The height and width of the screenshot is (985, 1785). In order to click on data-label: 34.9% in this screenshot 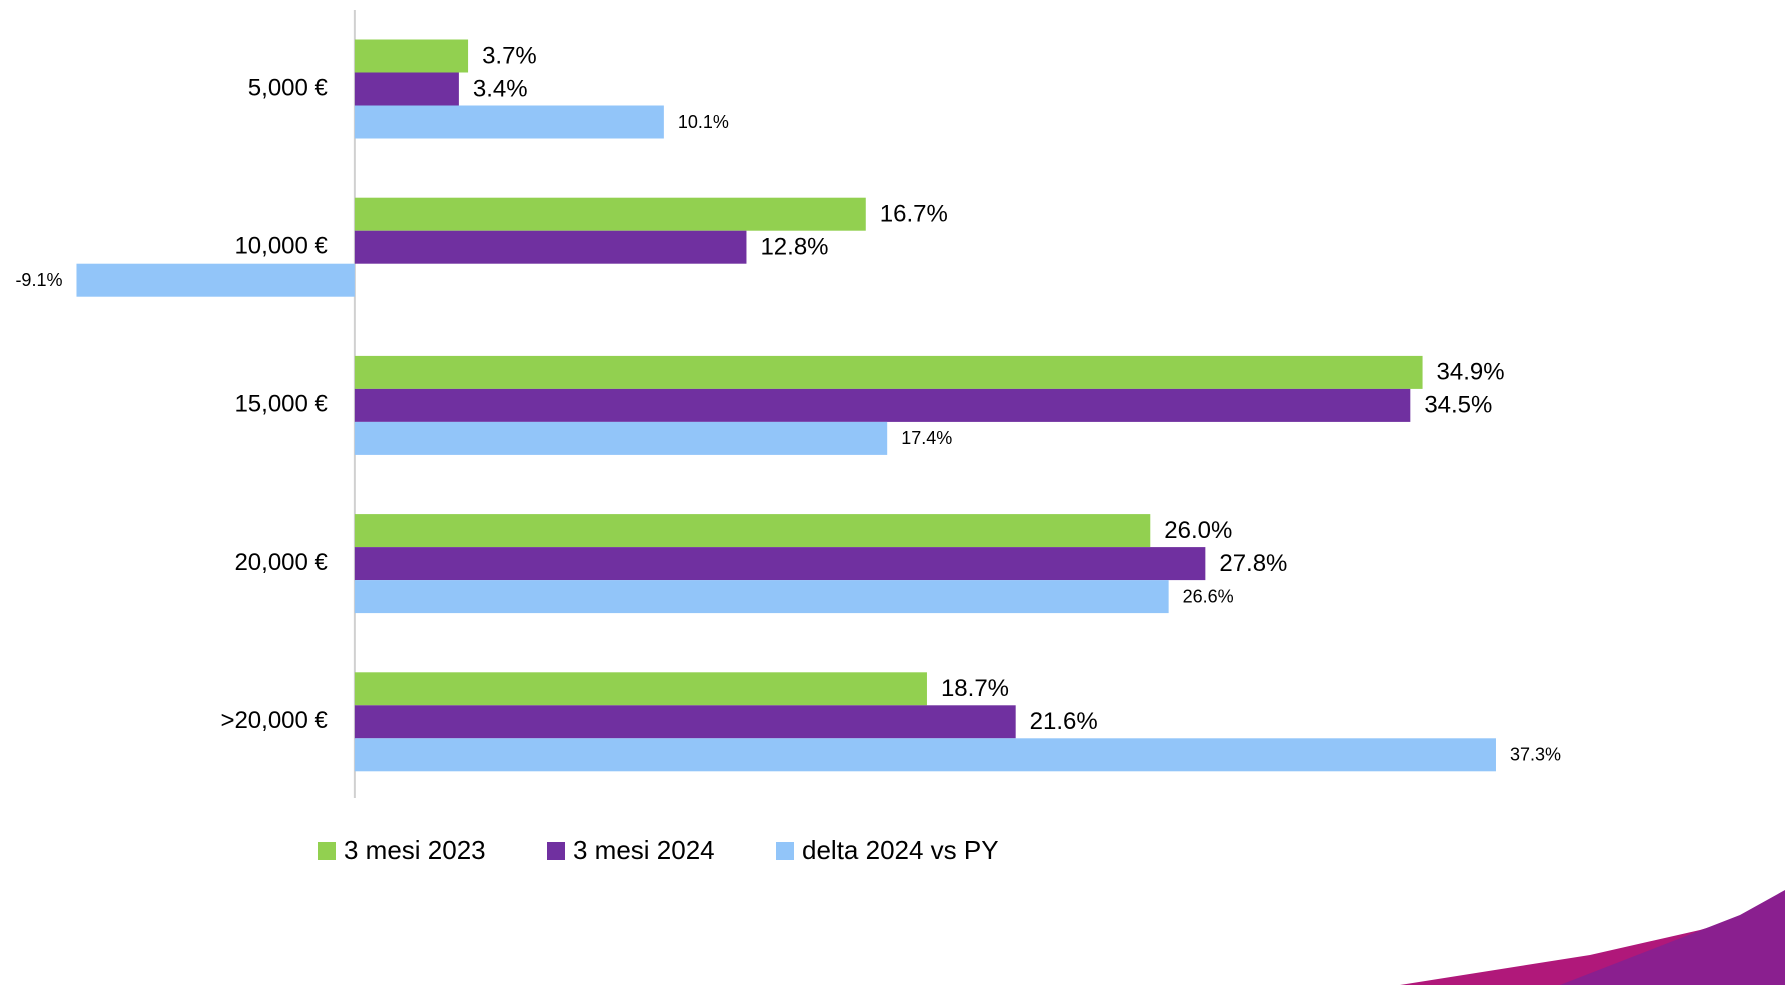, I will do `click(1471, 372)`.